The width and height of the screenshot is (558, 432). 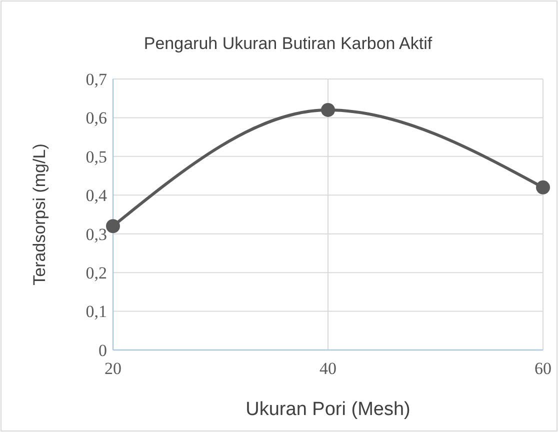 I want to click on chart-title: Pengaruh Ukuran Butiran Karbon Aktif, so click(x=288, y=43).